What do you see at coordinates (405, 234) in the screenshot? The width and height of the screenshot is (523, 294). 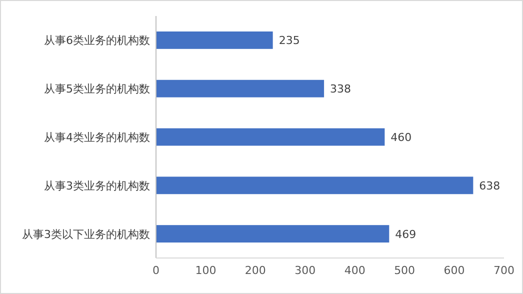 I see `data-label: 469` at bounding box center [405, 234].